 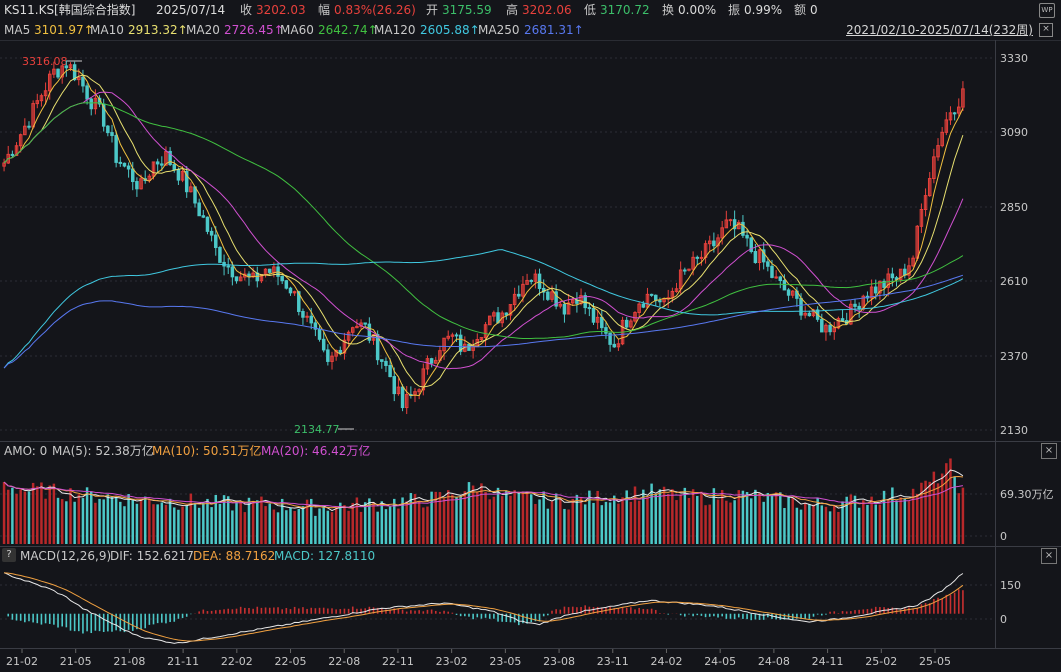 What do you see at coordinates (1049, 451) in the screenshot?
I see `close-amo-panel-button: ×` at bounding box center [1049, 451].